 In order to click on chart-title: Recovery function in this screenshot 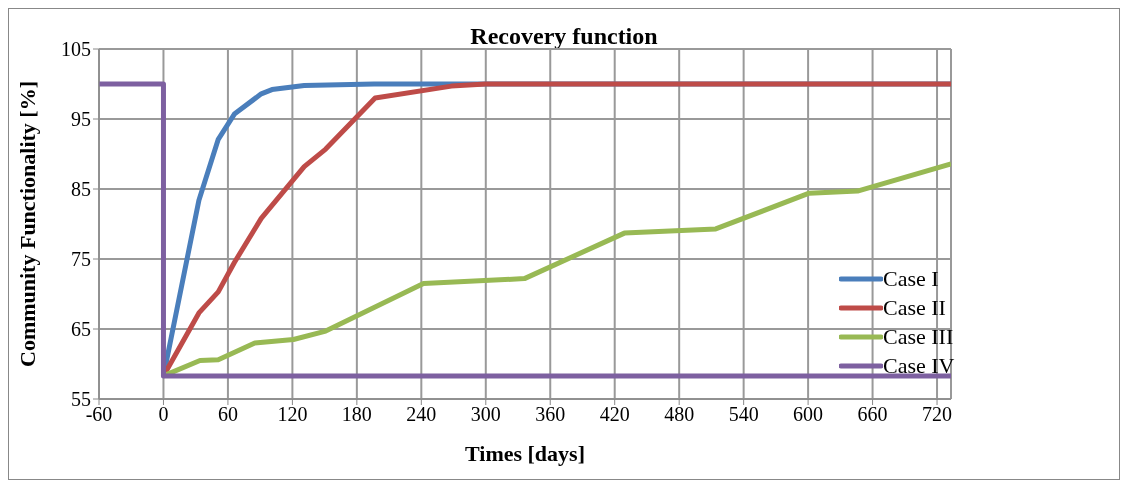, I will do `click(564, 36)`.